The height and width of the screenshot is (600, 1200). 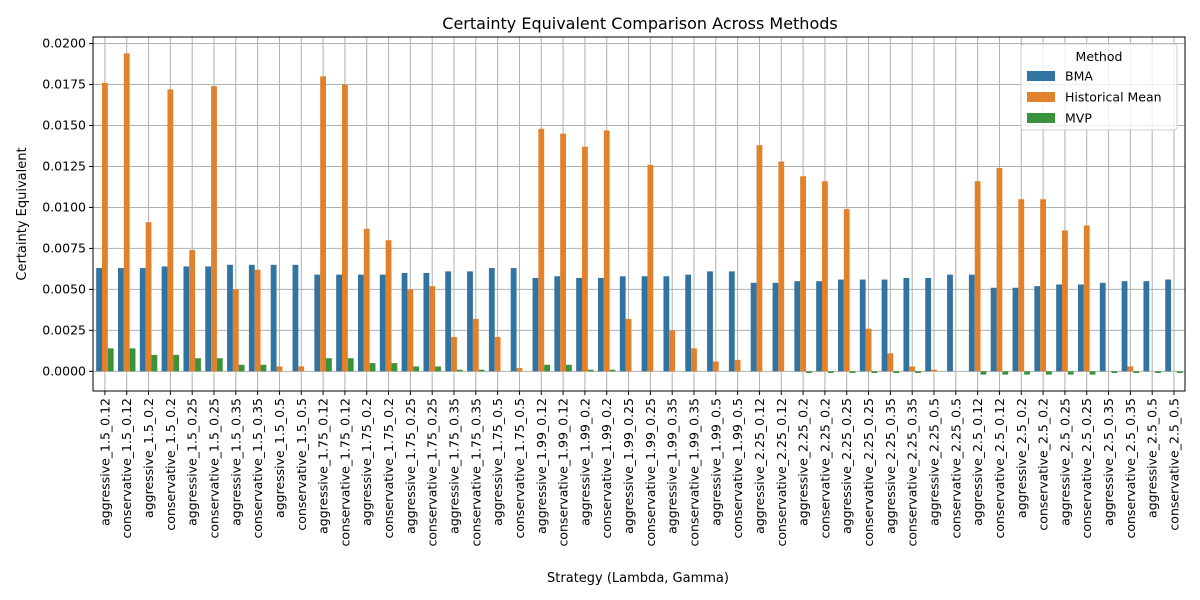 What do you see at coordinates (912, 472) in the screenshot?
I see `x-tick-label: conservative_2.25_0.35` at bounding box center [912, 472].